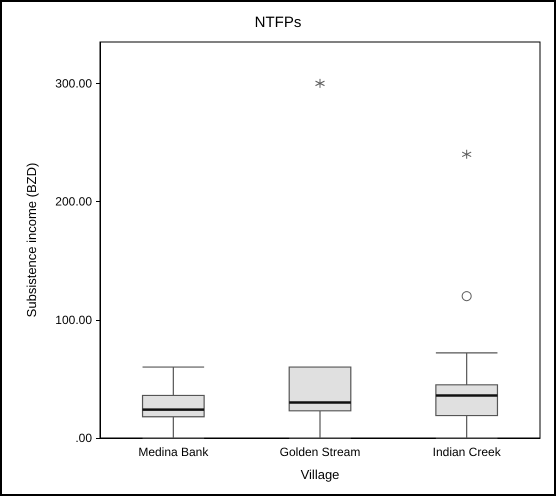  What do you see at coordinates (83, 438) in the screenshot?
I see `y-tick-label: .00` at bounding box center [83, 438].